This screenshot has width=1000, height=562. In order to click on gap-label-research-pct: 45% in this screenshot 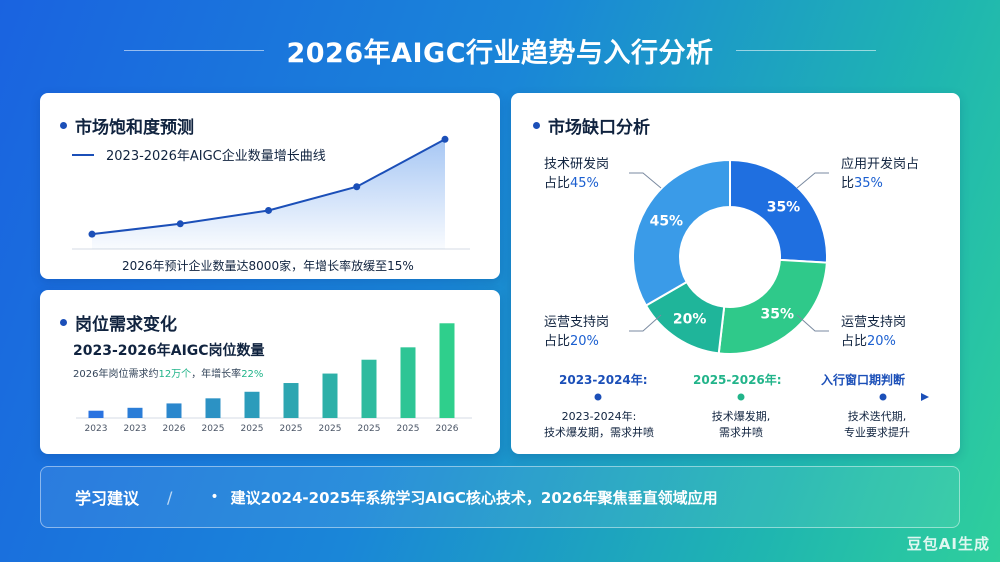, I will do `click(584, 183)`.